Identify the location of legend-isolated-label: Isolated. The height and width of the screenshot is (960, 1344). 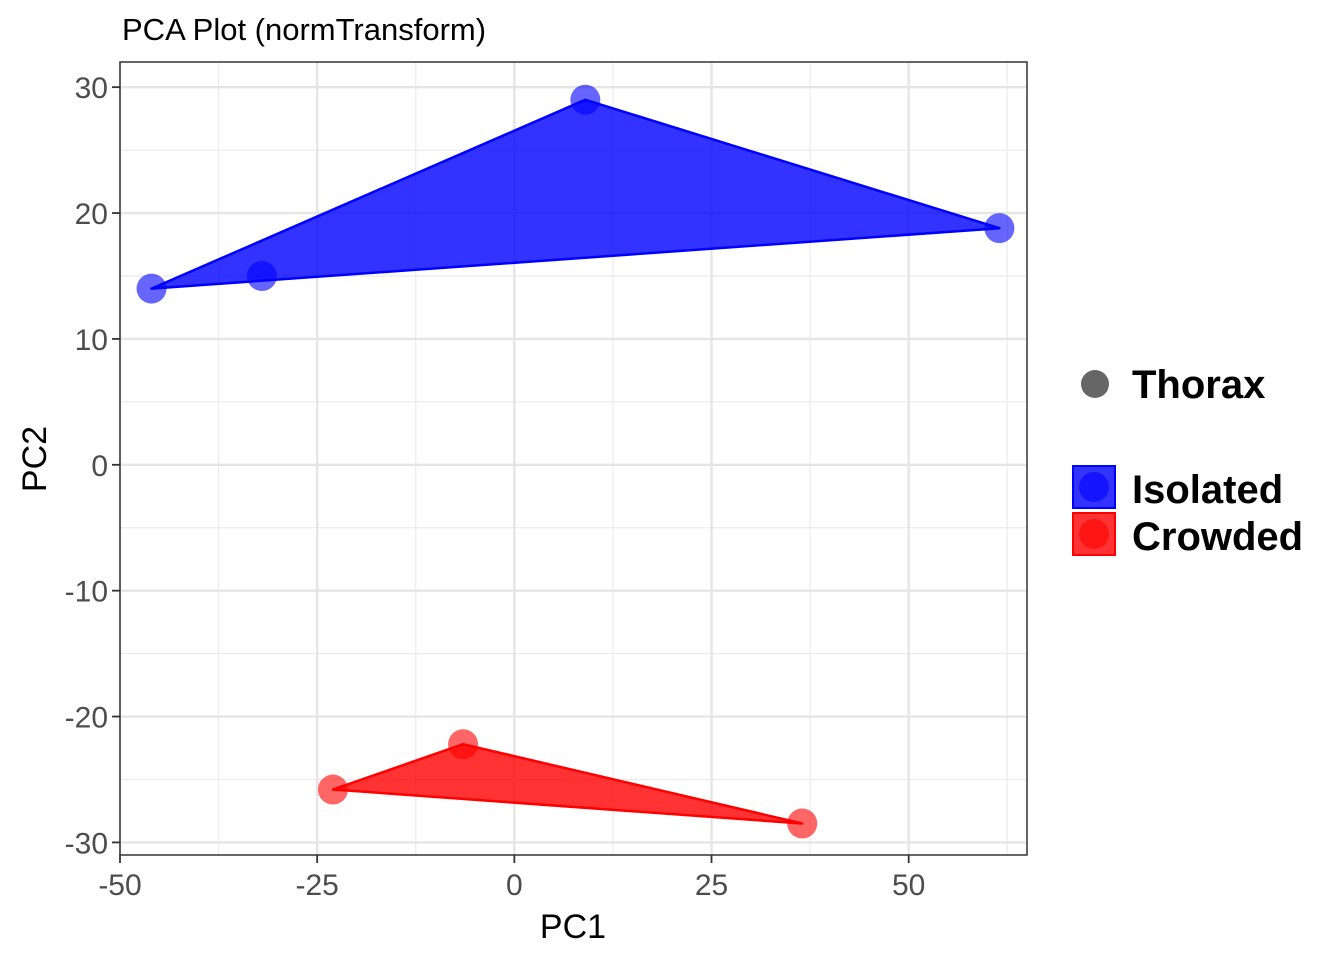
(1207, 490).